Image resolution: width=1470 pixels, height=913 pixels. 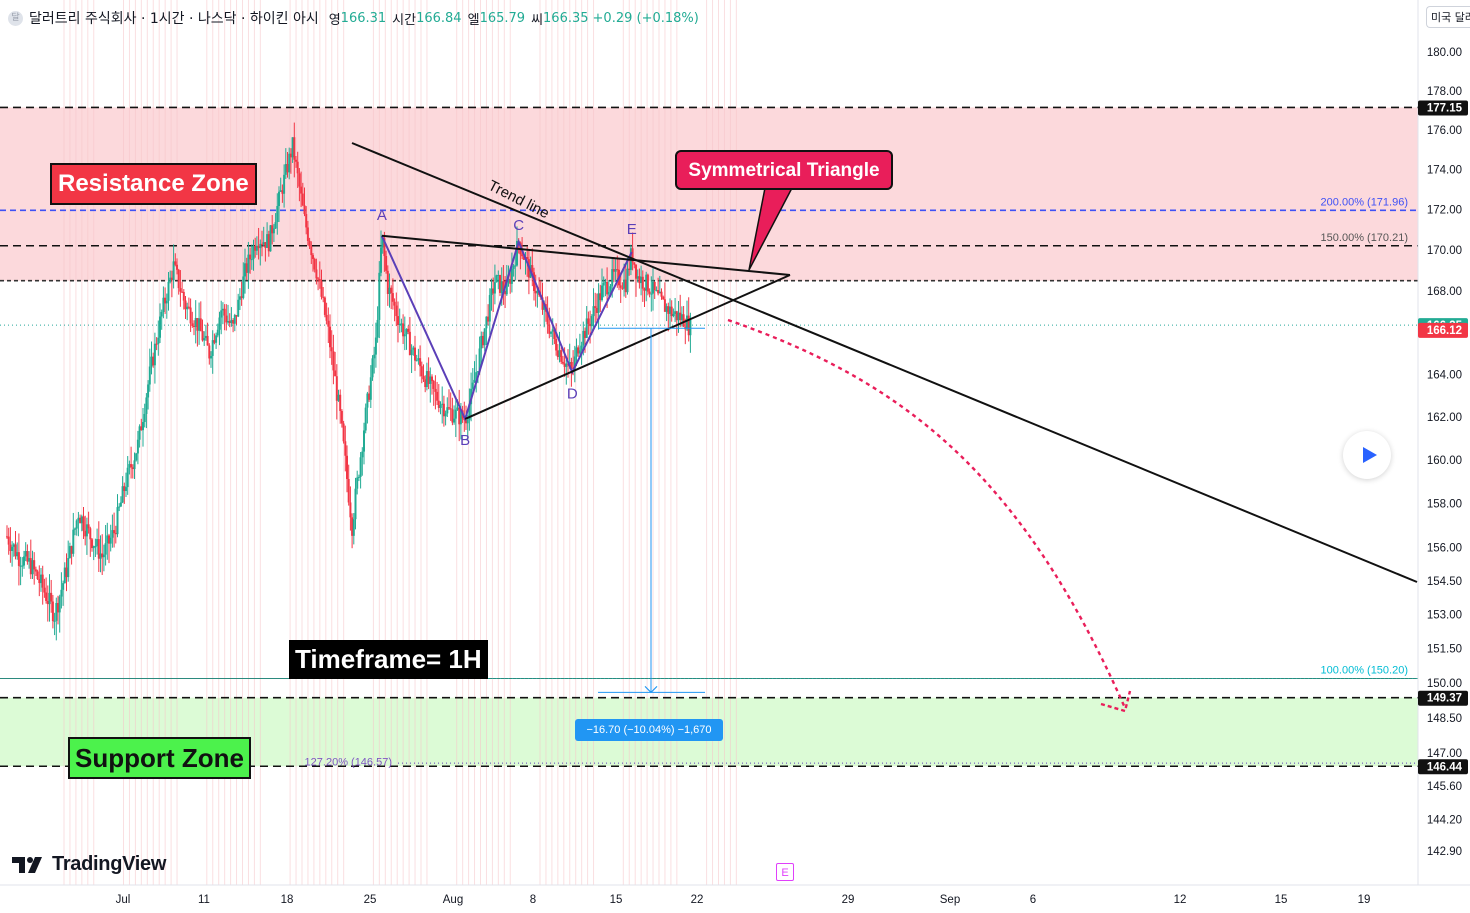 I want to click on y-tick-label: 164.00, so click(x=1444, y=375).